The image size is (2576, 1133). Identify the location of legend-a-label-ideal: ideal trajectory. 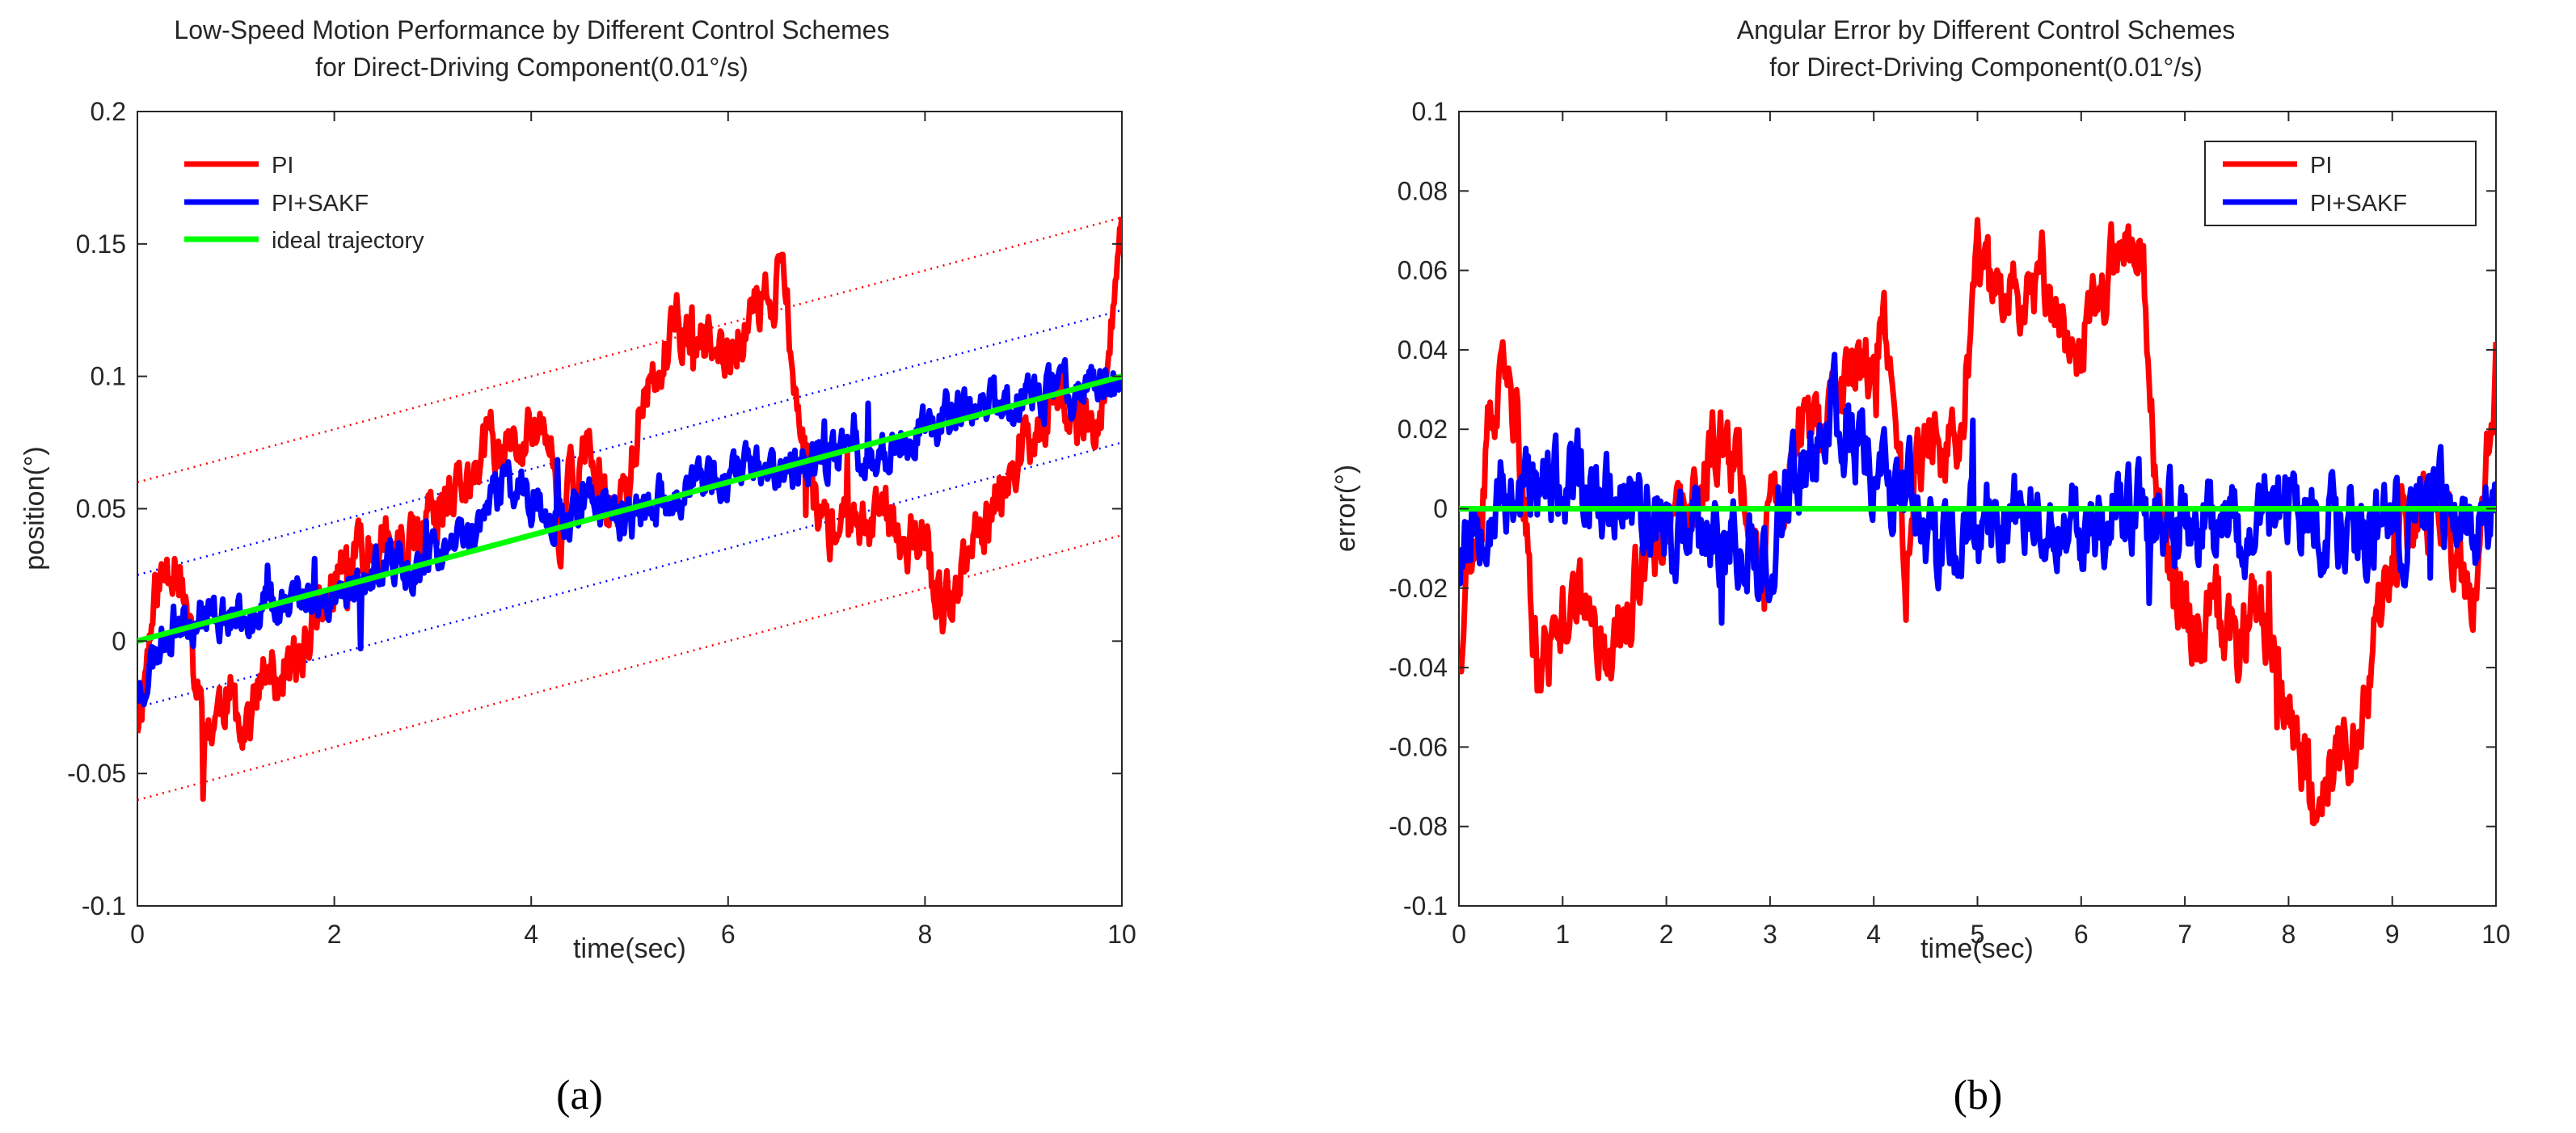
(348, 241).